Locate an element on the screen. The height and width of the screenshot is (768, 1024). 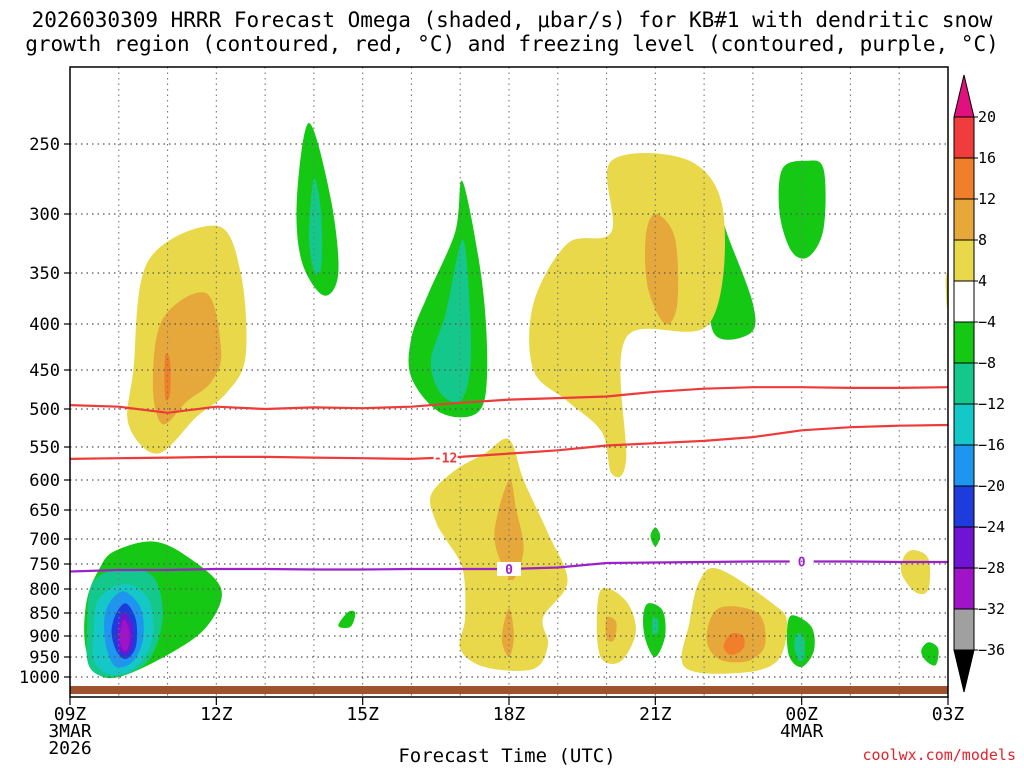
colorbar-bin--12 is located at coordinates (964, 383).